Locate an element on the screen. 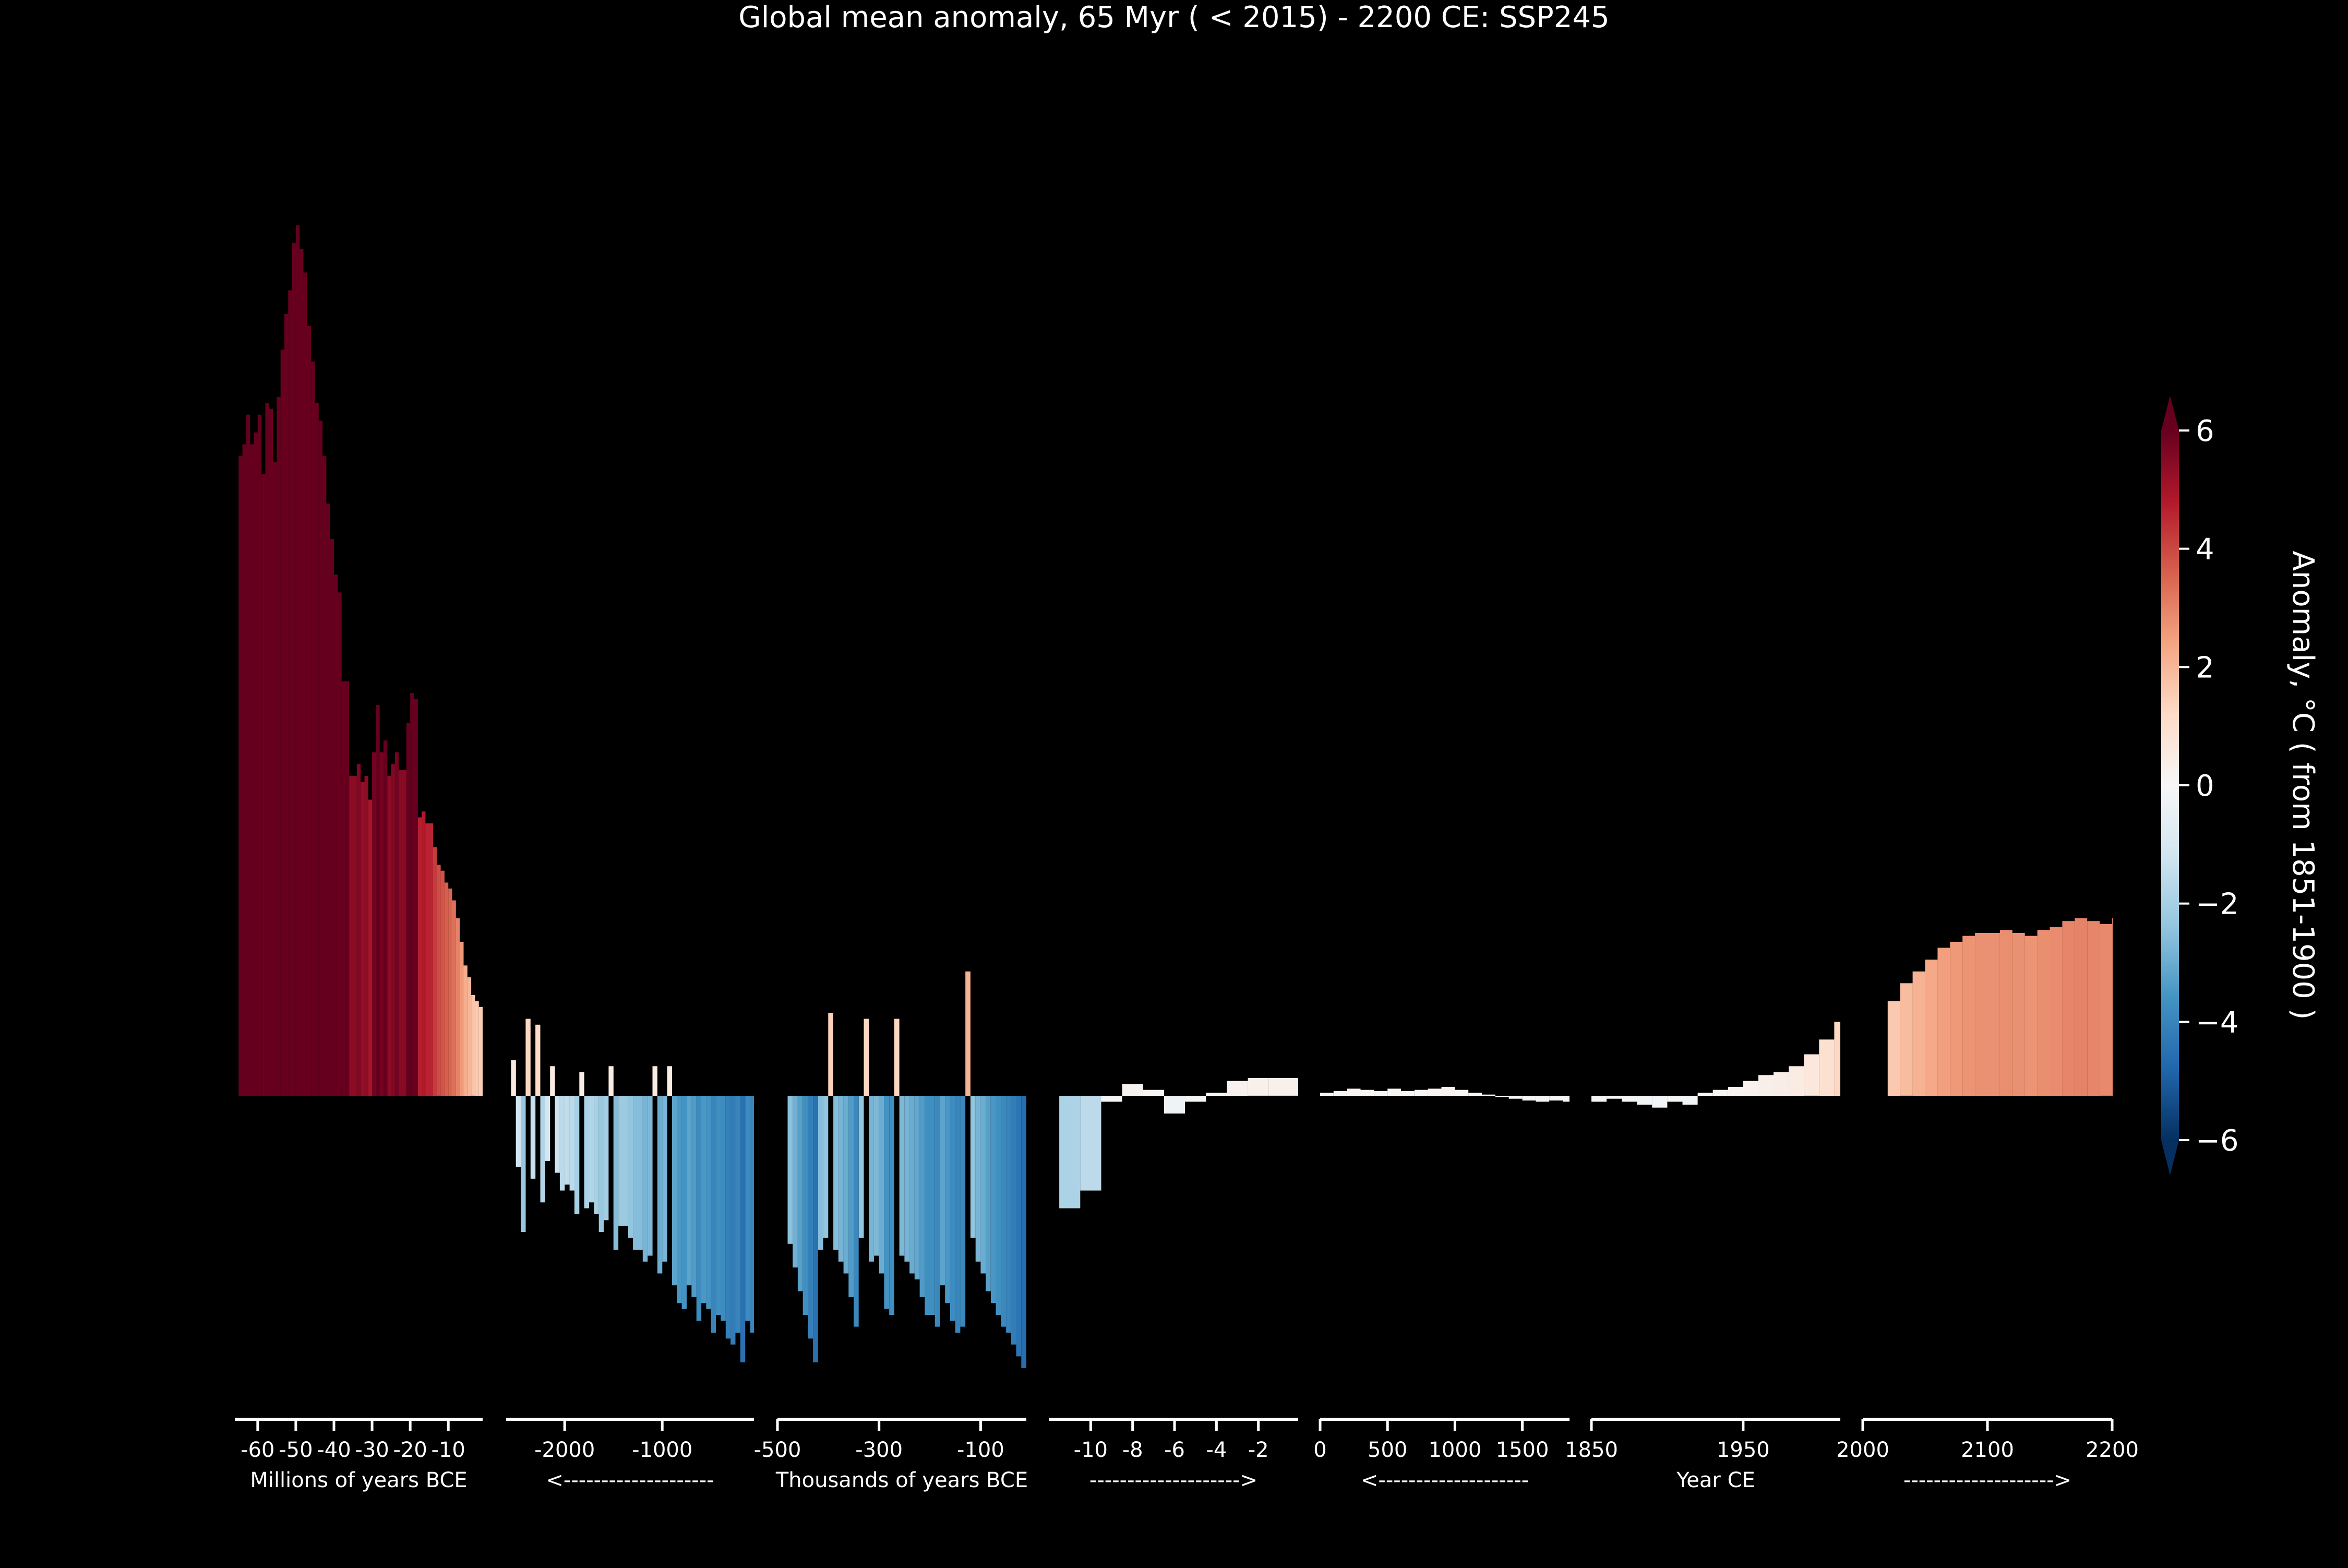 This screenshot has height=1568, width=2348. tick-label: -60 is located at coordinates (257, 1450).